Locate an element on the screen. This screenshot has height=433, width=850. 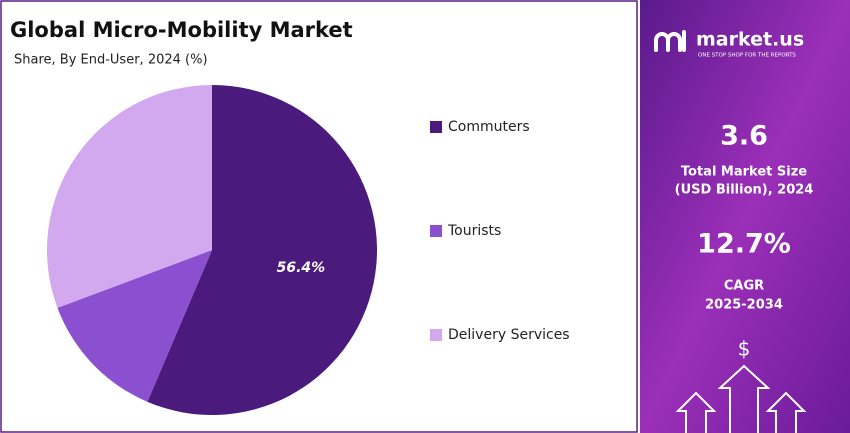
stat-value: 12.7% is located at coordinates (744, 244).